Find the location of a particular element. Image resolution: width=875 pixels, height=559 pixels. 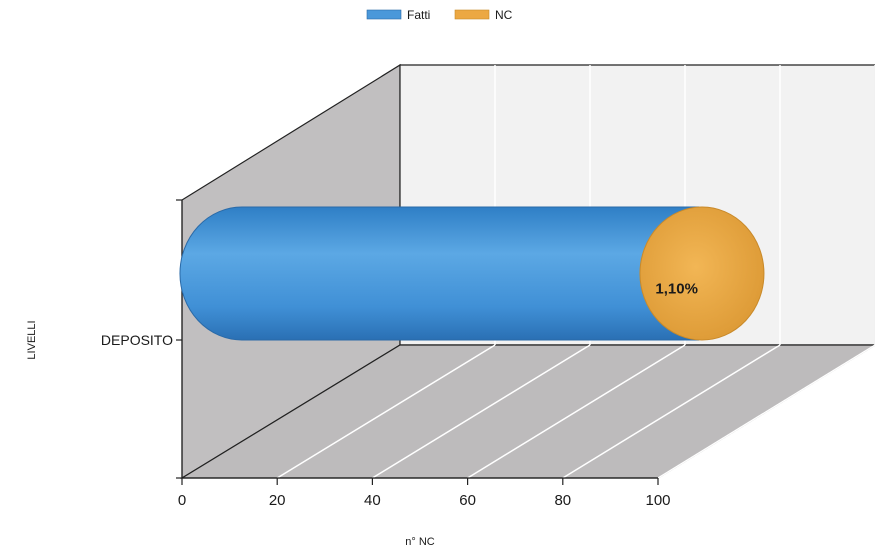

bar-nc-deposito is located at coordinates (702, 273).